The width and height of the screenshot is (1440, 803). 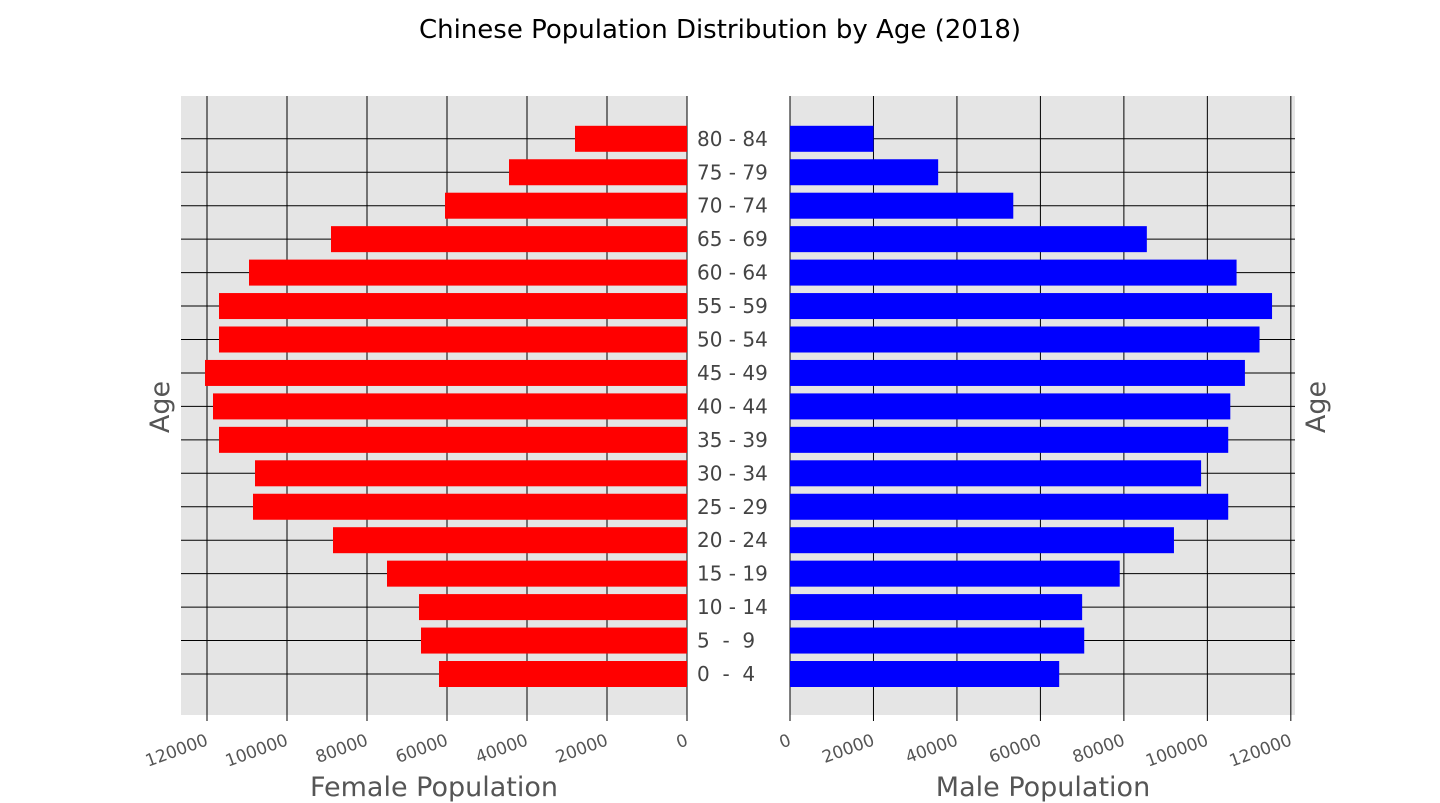 I want to click on age-group-label: 55 - 59, so click(x=732, y=306).